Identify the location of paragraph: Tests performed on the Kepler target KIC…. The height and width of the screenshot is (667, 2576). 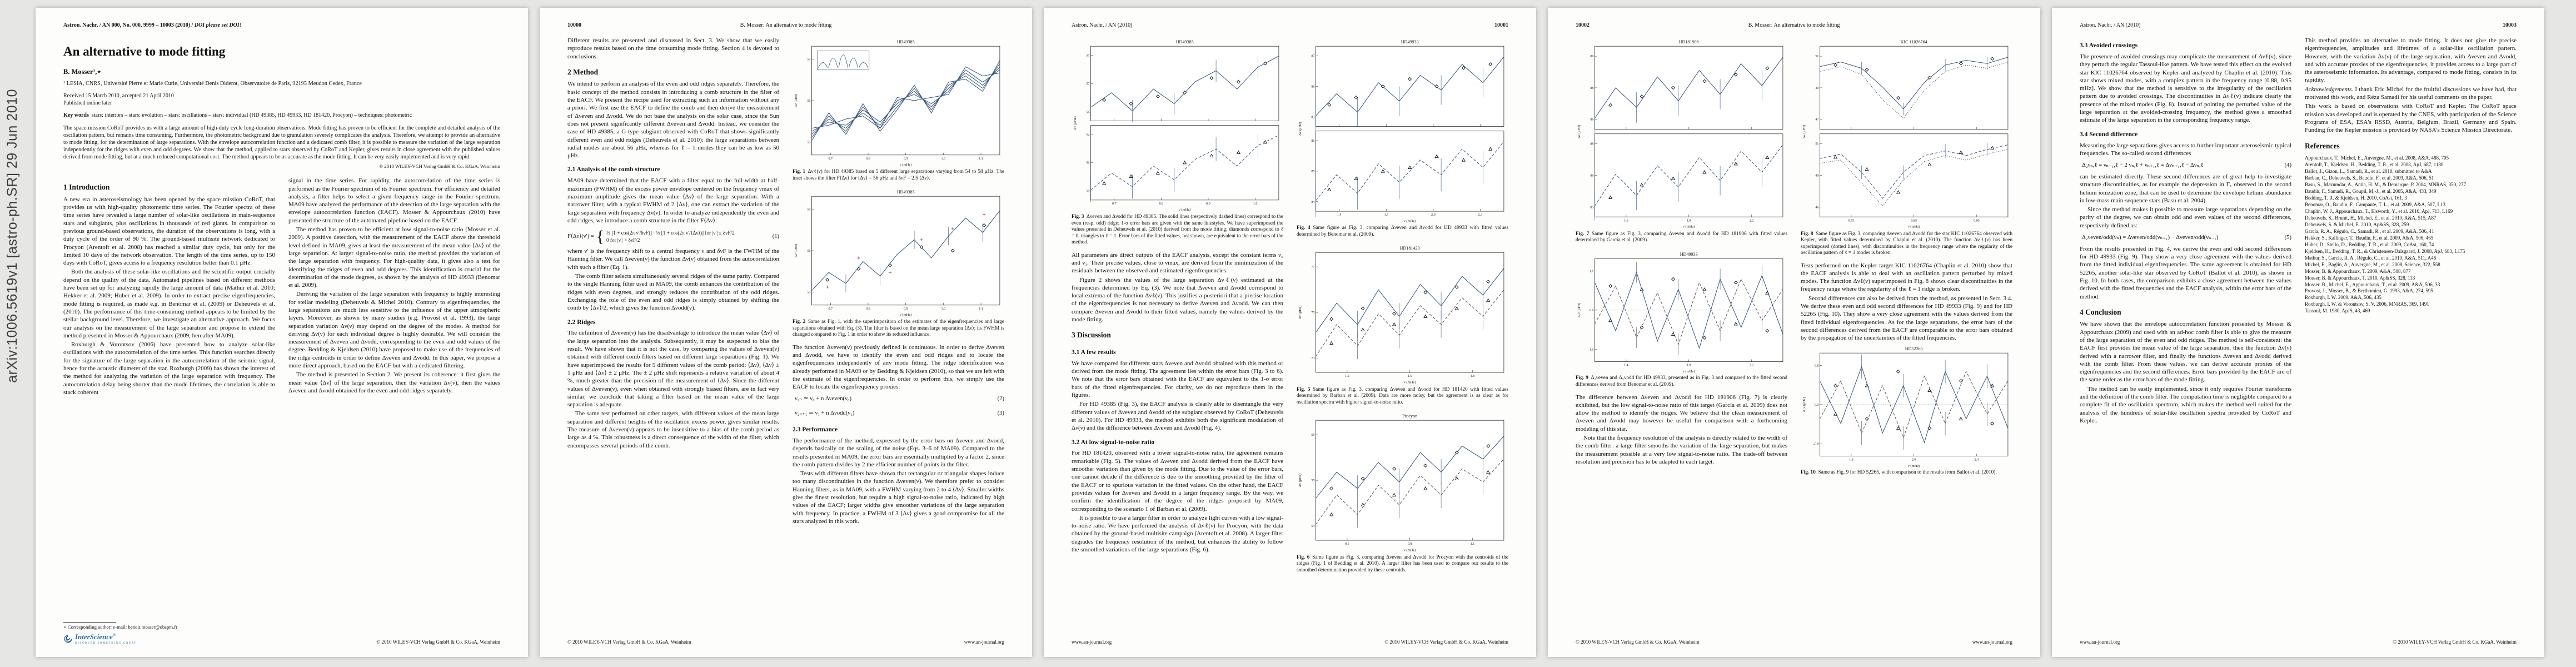
(1906, 277).